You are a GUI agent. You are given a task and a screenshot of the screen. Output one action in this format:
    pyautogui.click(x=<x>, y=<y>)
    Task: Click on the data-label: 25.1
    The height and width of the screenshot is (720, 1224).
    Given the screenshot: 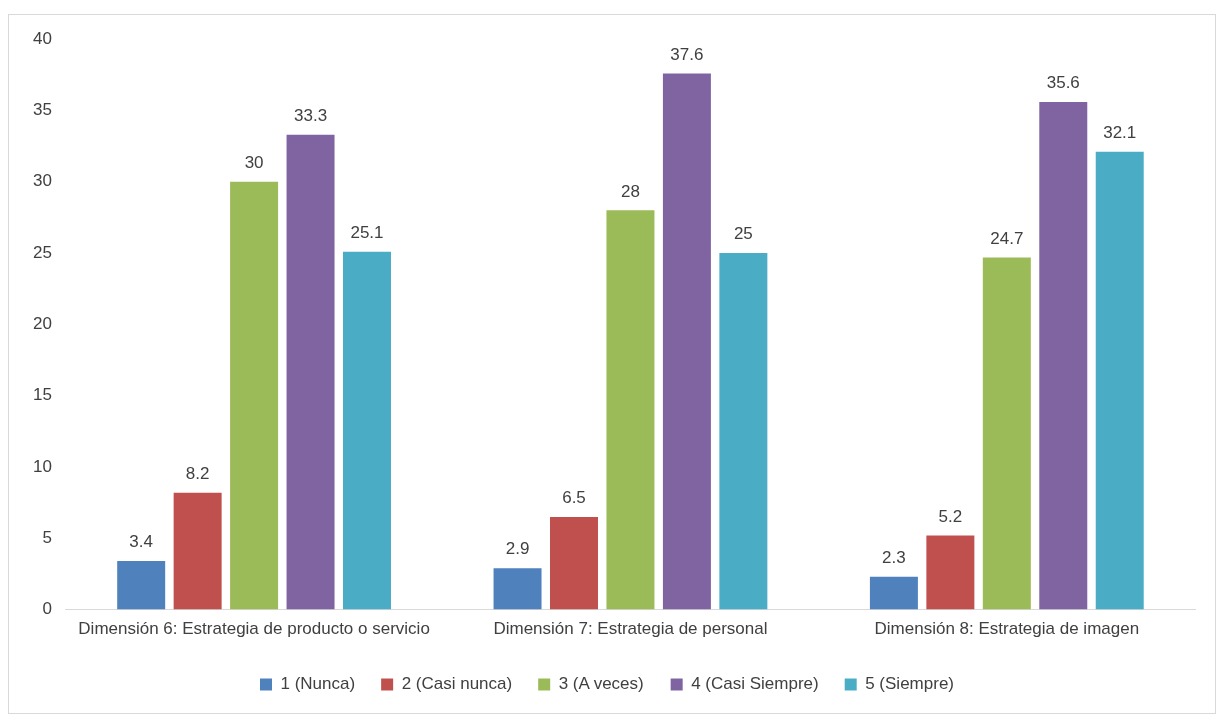 What is the action you would take?
    pyautogui.click(x=367, y=232)
    